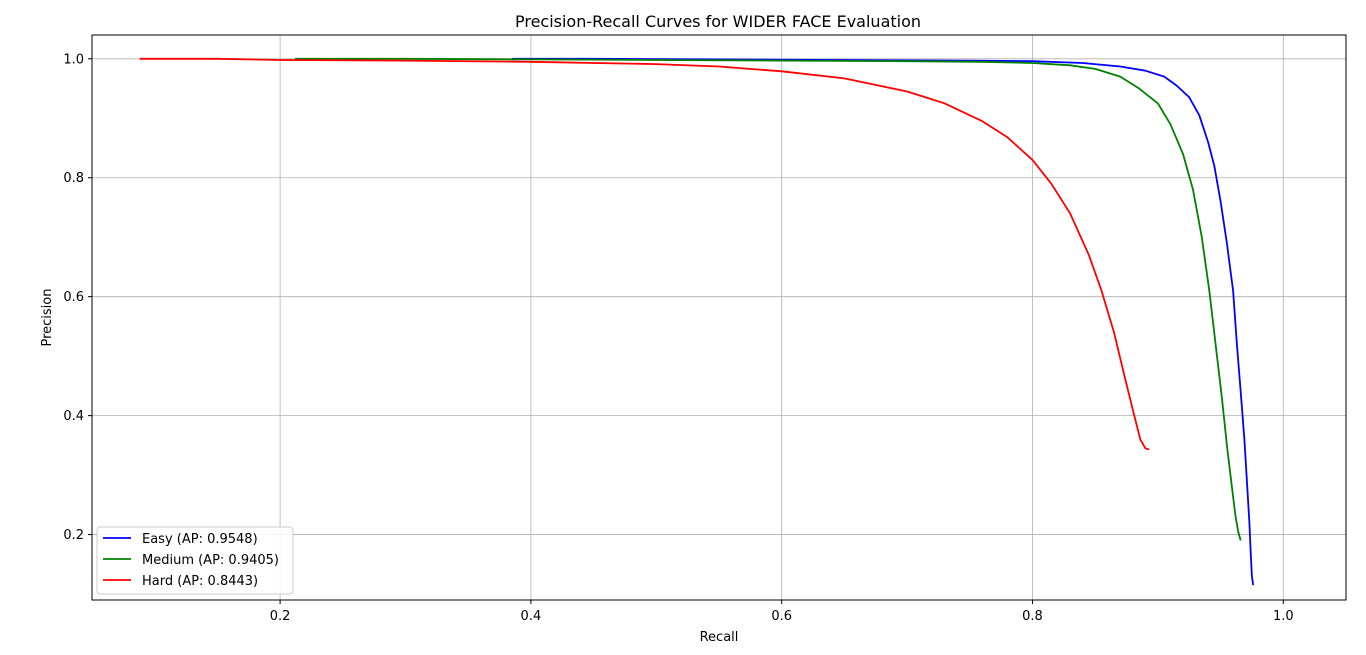  I want to click on legend-label: Easy (AP: 0.9548), so click(200, 539).